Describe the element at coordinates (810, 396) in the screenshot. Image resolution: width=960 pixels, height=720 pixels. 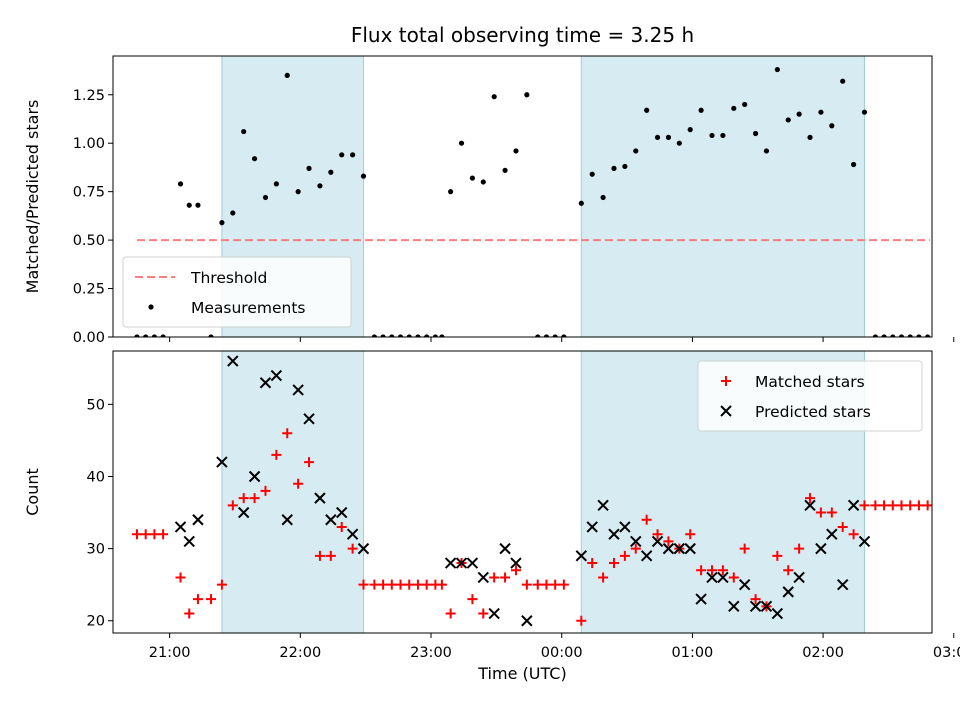
I see `legend: Matched stars Predicted stars` at that location.